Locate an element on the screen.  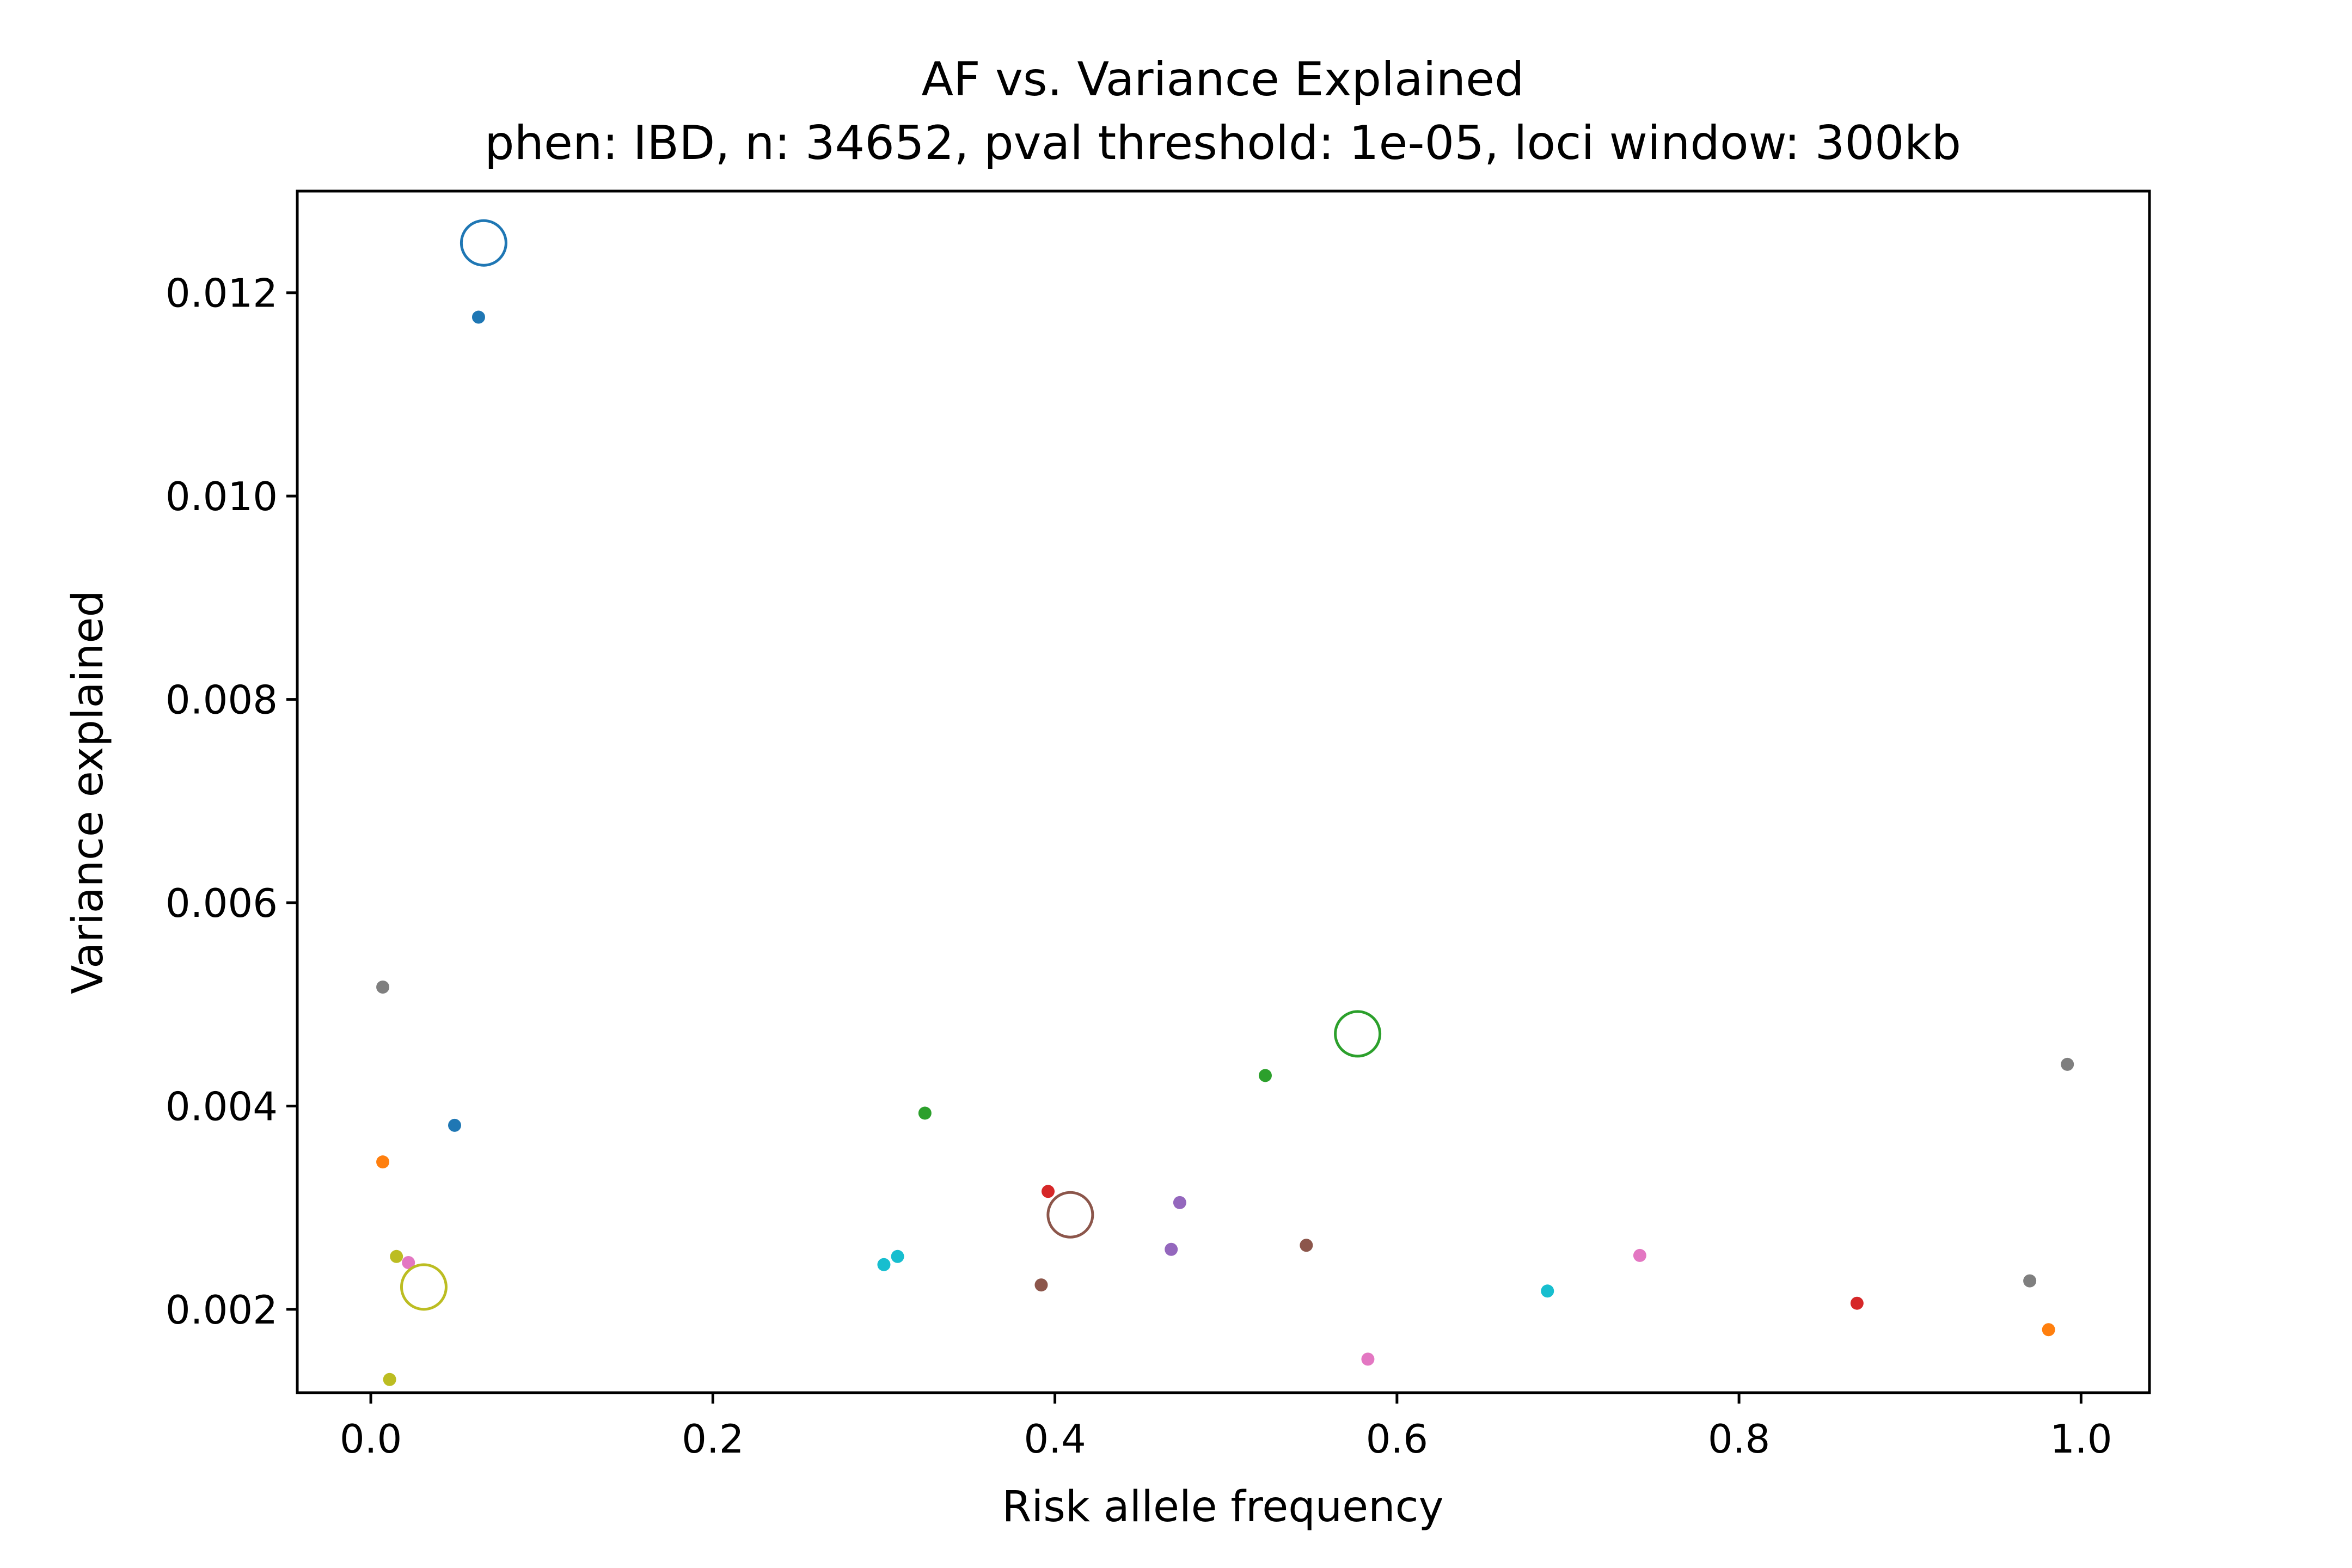
x-tick-label: 1.0 is located at coordinates (2081, 1439).